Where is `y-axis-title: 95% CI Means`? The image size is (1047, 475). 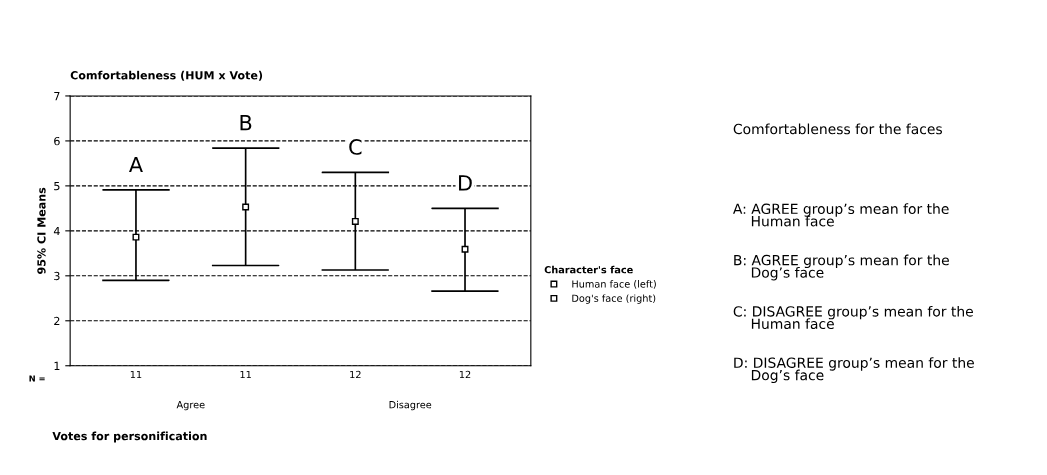
y-axis-title: 95% CI Means is located at coordinates (41, 230).